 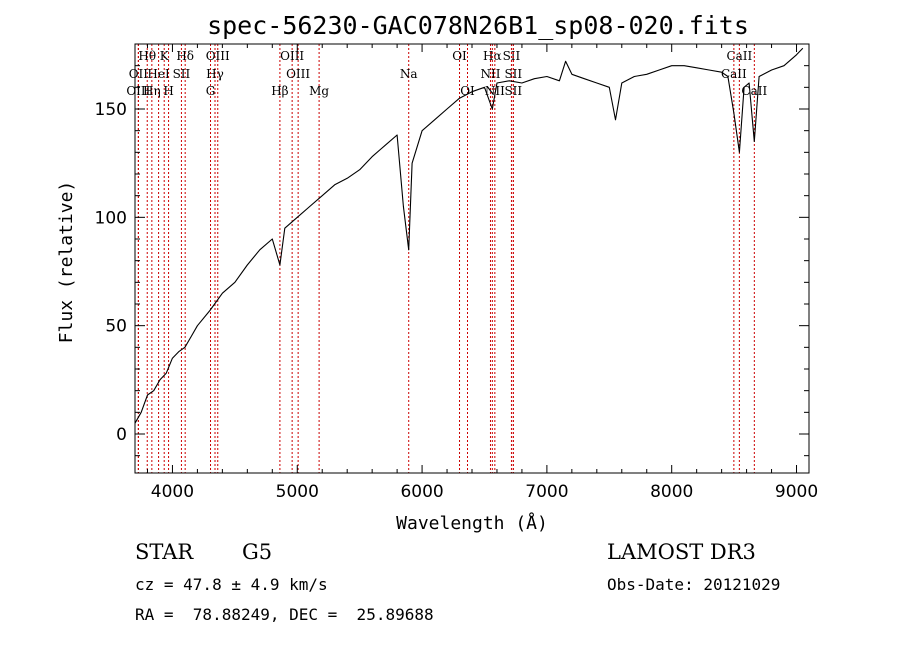 What do you see at coordinates (231, 584) in the screenshot?
I see `redshift-text: cz = 47.8 ± 4.9 km/s` at bounding box center [231, 584].